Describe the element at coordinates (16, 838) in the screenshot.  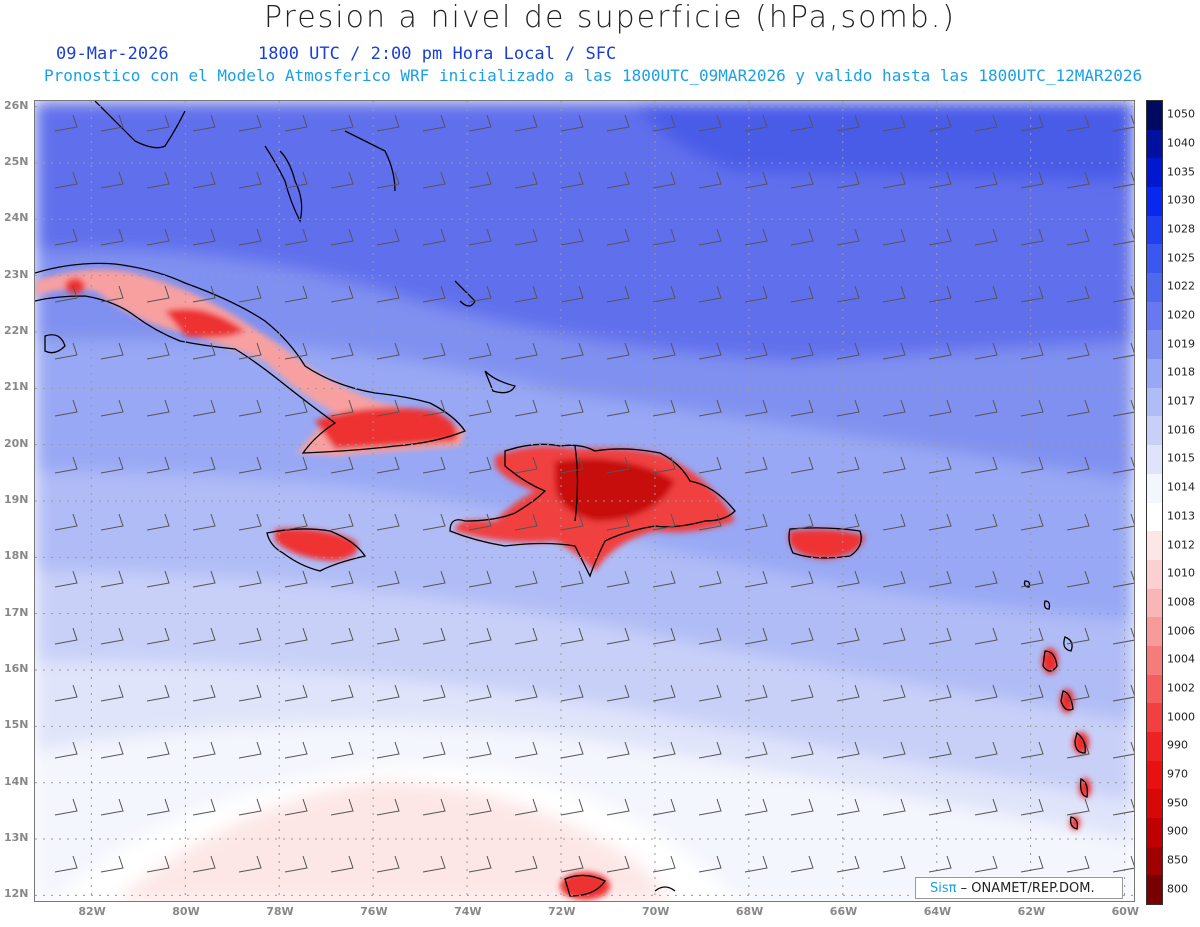
I see `lat-tick-label: 13N` at that location.